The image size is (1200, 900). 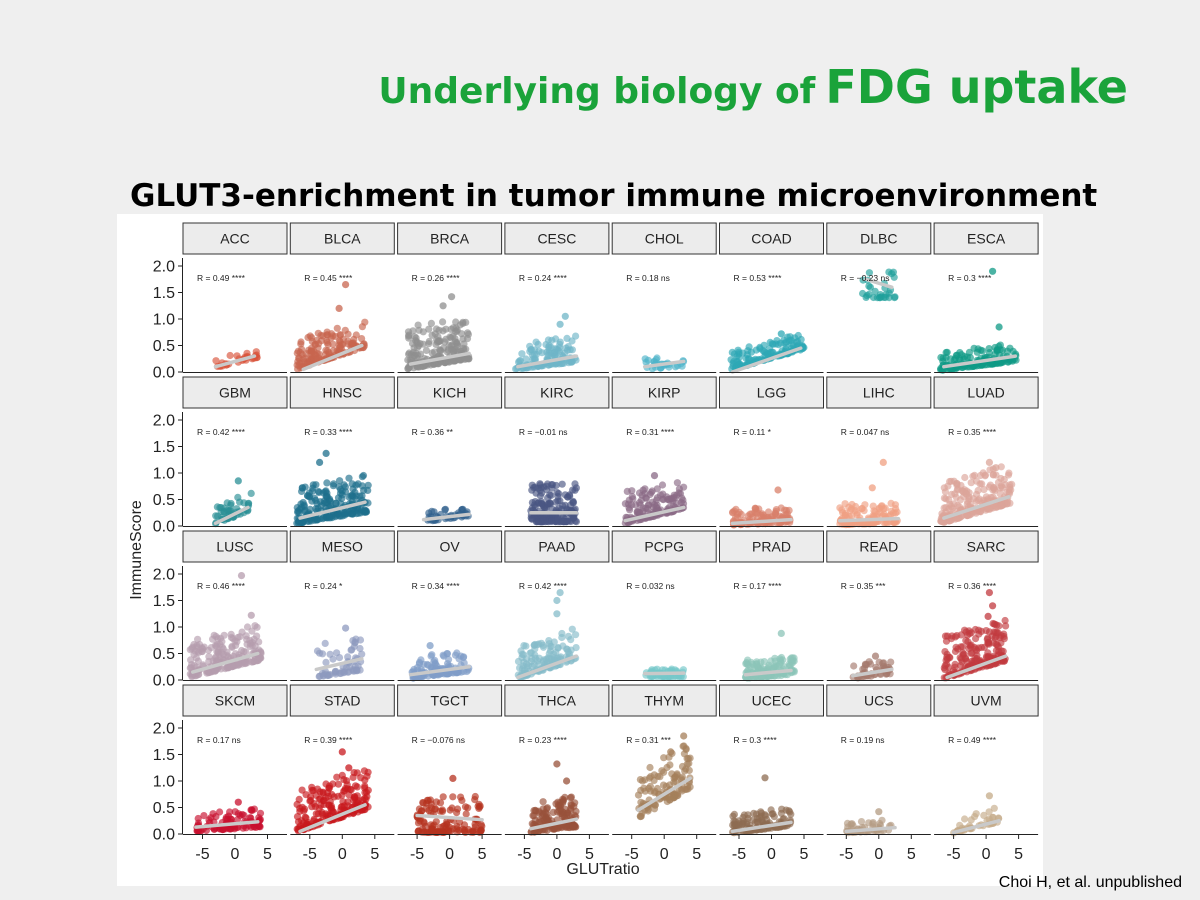 I want to click on facet-panel-paad: PAAD R = 0.42 ****, so click(x=557, y=605).